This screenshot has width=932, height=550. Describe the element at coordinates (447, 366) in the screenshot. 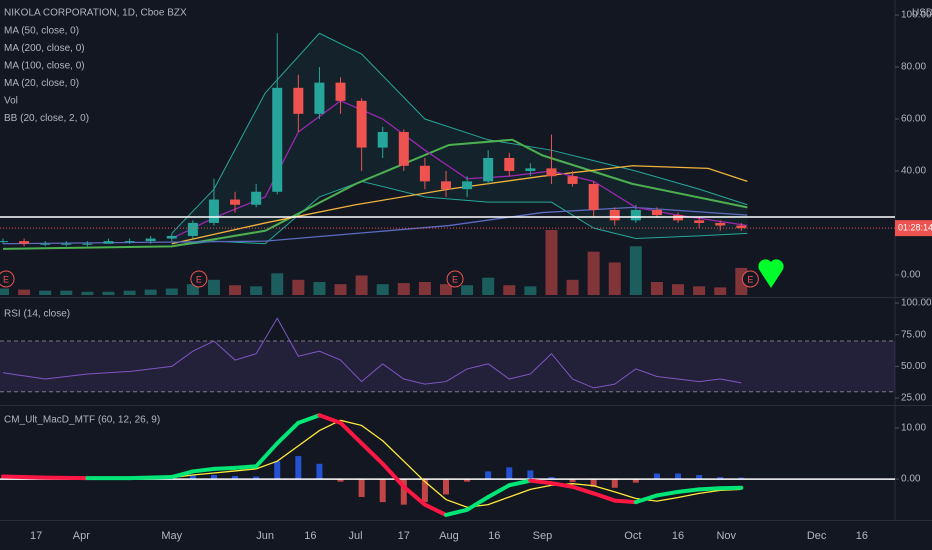

I see `rsi-band` at that location.